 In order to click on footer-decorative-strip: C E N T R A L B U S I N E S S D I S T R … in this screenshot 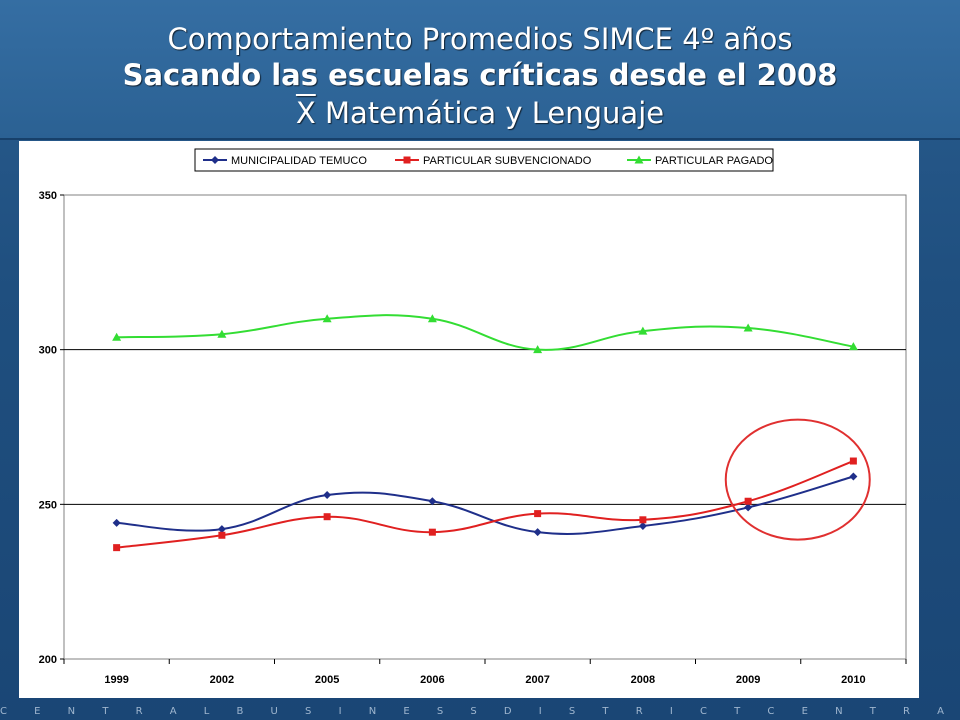, I will do `click(480, 711)`.